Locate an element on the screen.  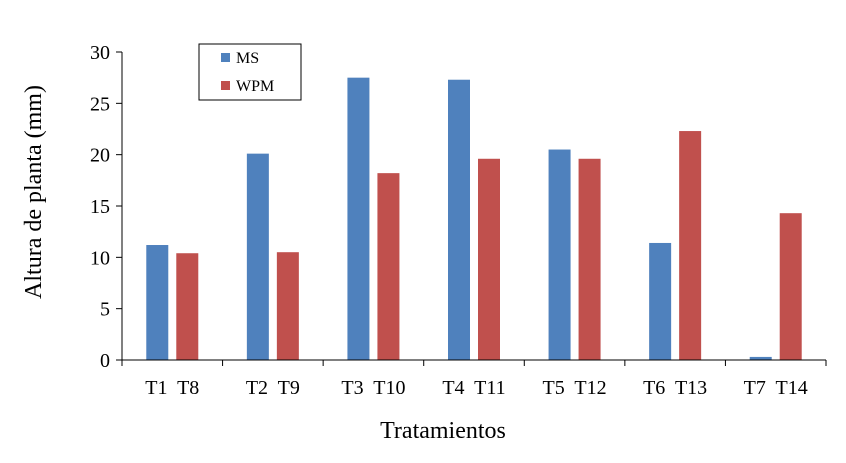
x-category-label: T3 T10 is located at coordinates (373, 388).